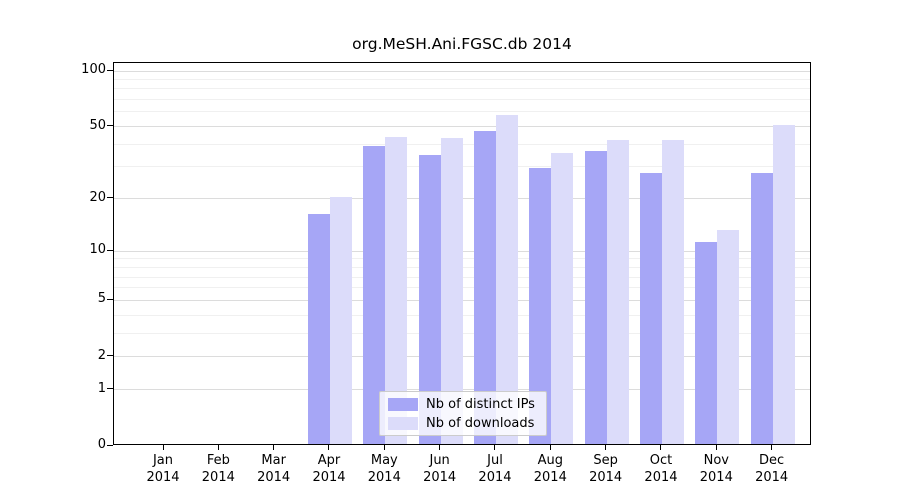 Image resolution: width=900 pixels, height=500 pixels. Describe the element at coordinates (101, 299) in the screenshot. I see `y-tick-label-5: 5` at that location.